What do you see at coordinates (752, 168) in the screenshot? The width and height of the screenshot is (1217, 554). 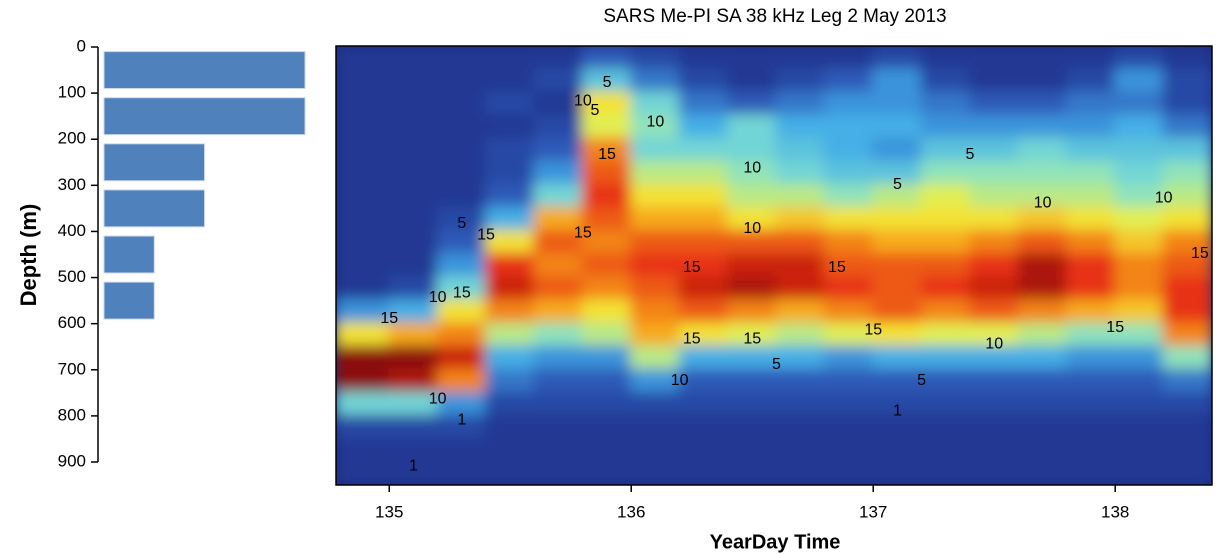 I see `contour-label: 10` at bounding box center [752, 168].